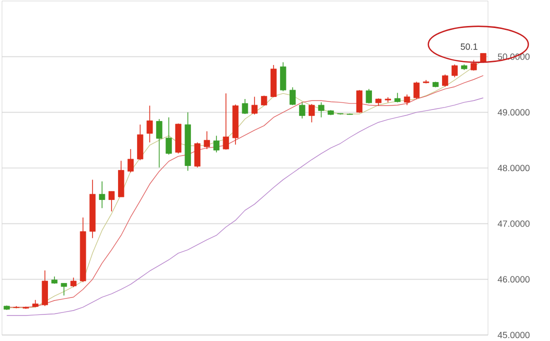 Image resolution: width=550 pixels, height=341 pixels. Describe the element at coordinates (469, 46) in the screenshot. I see `annotation: 50.1` at that location.